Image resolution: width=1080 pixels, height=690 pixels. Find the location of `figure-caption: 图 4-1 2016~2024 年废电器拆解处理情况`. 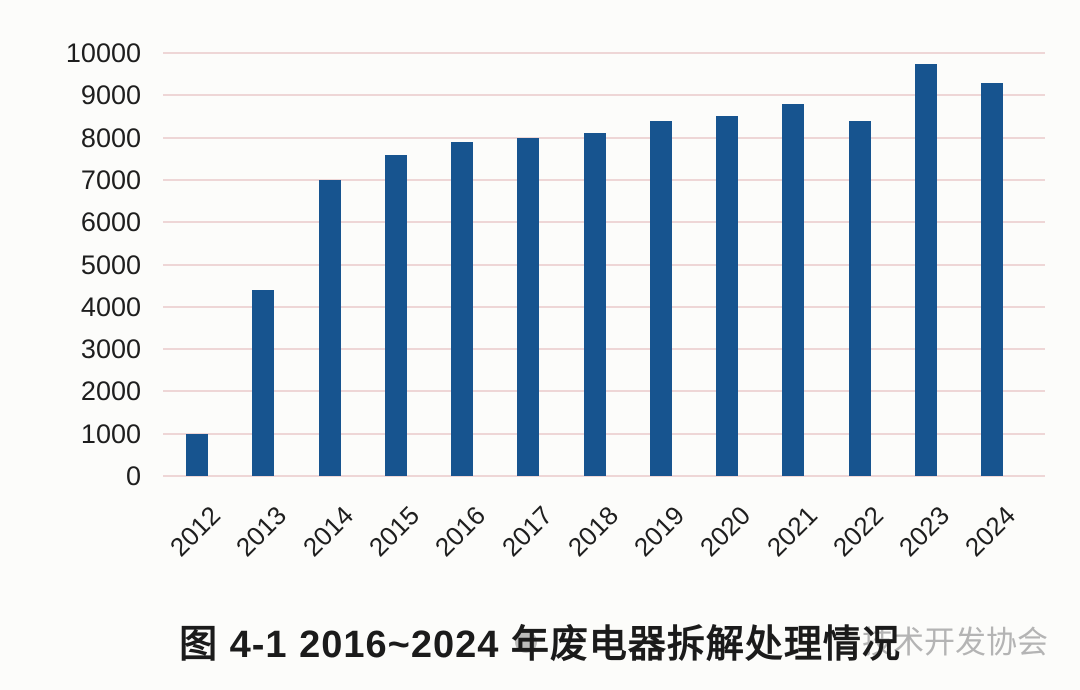

figure-caption: 图 4-1 2016~2024 年废电器拆解处理情况 is located at coordinates (540, 645).